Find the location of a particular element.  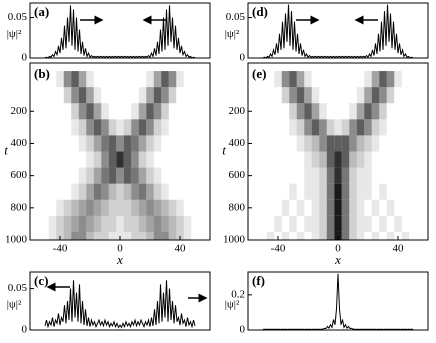

panel-label: (c) is located at coordinates (41, 280).